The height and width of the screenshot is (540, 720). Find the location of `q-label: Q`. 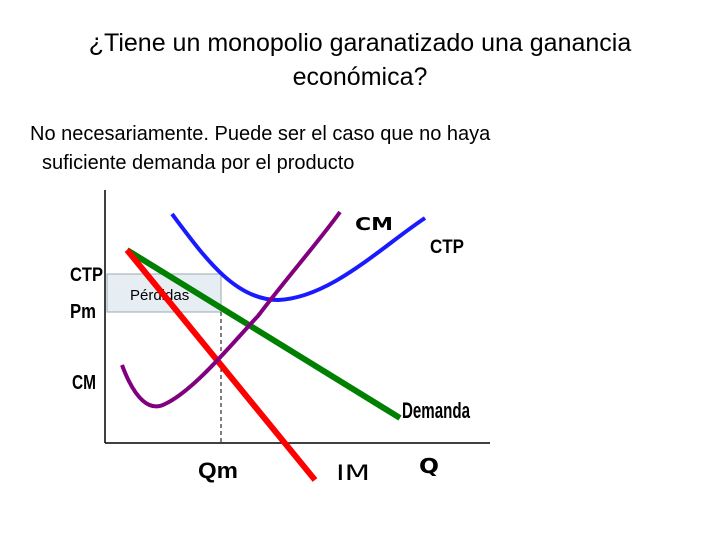

q-label: Q is located at coordinates (429, 466).